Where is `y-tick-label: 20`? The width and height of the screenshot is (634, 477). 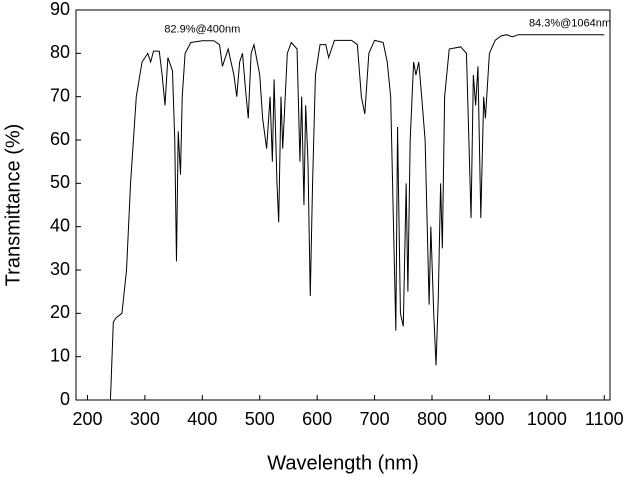 y-tick-label: 20 is located at coordinates (60, 312).